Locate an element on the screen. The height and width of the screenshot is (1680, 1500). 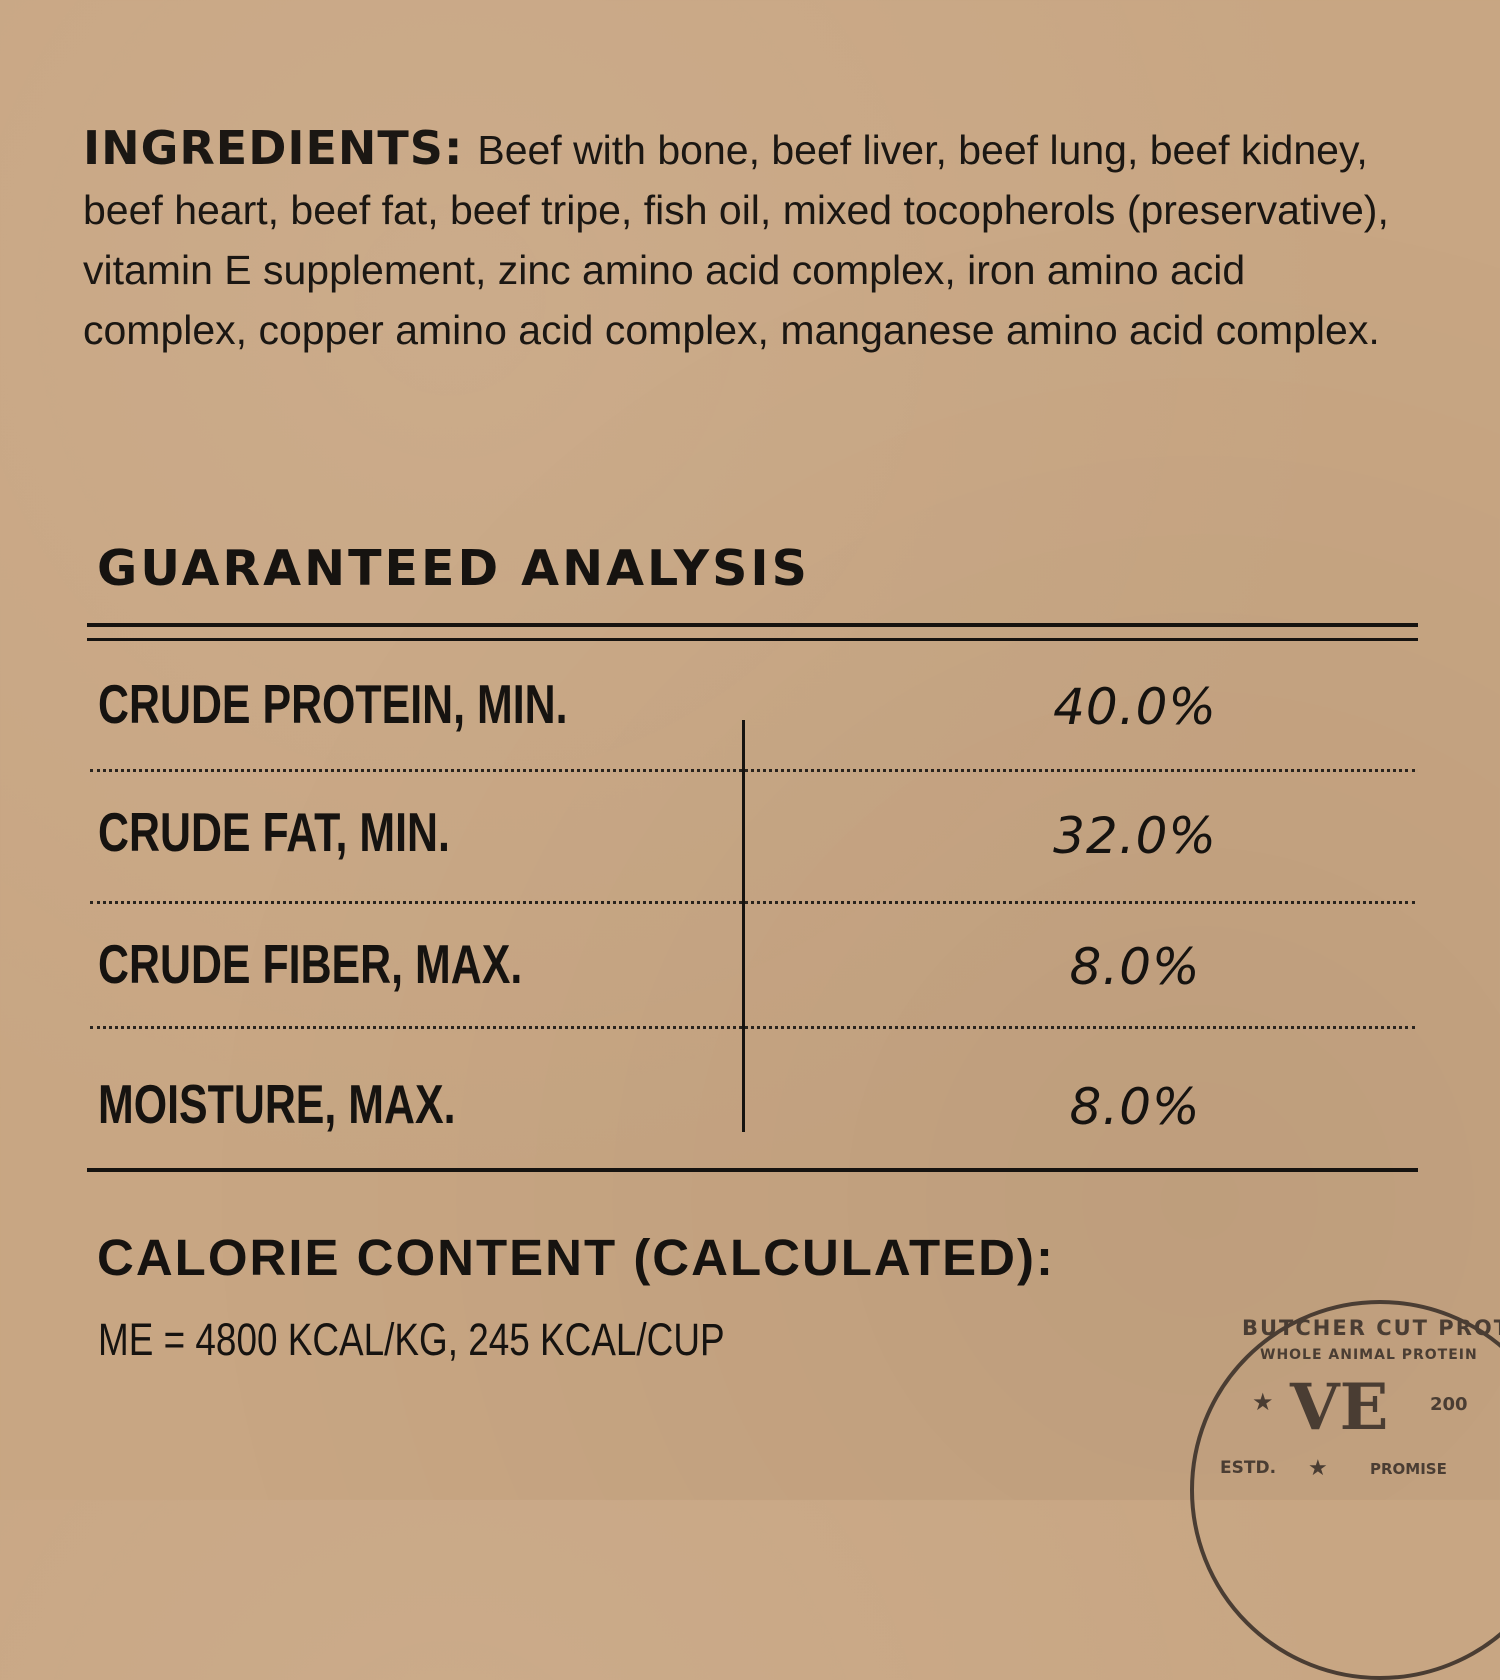
stamp-inner-text: WHOLE ANIMAL PROTEIN is located at coordinates (1369, 1355).